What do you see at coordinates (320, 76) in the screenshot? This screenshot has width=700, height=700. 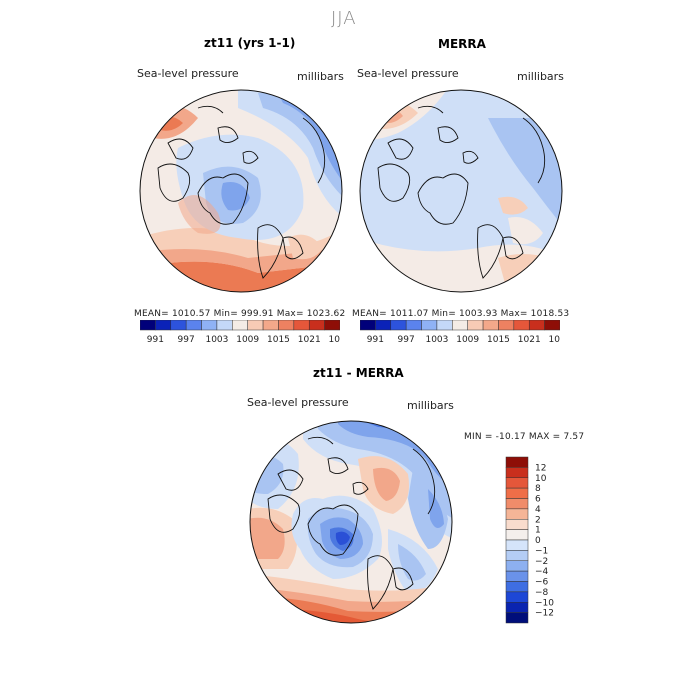 I see `panel1-units-label: millibars` at bounding box center [320, 76].